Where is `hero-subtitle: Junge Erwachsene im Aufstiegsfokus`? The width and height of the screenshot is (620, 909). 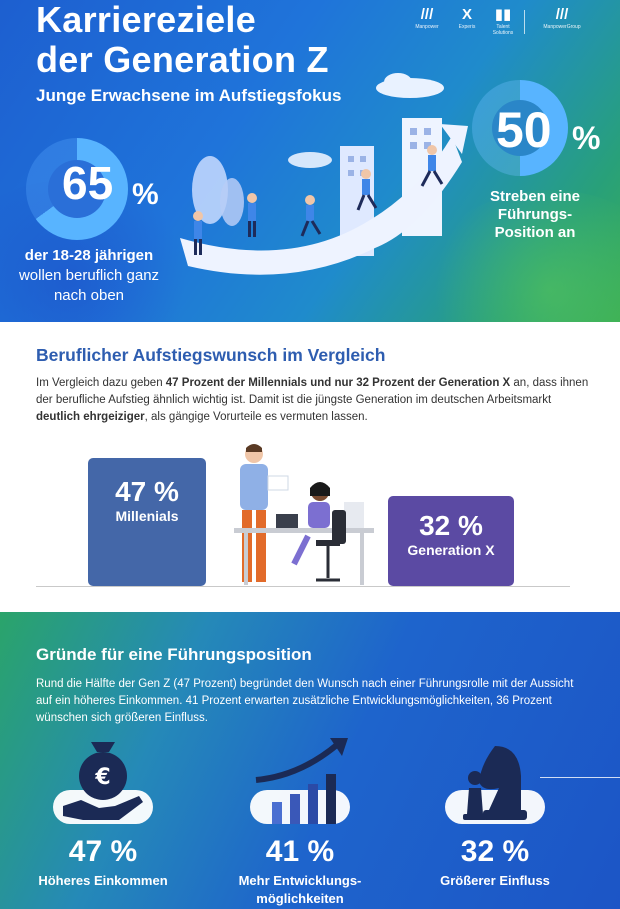
hero-subtitle: Junge Erwachsene im Aufstiegsfokus is located at coordinates (189, 95).